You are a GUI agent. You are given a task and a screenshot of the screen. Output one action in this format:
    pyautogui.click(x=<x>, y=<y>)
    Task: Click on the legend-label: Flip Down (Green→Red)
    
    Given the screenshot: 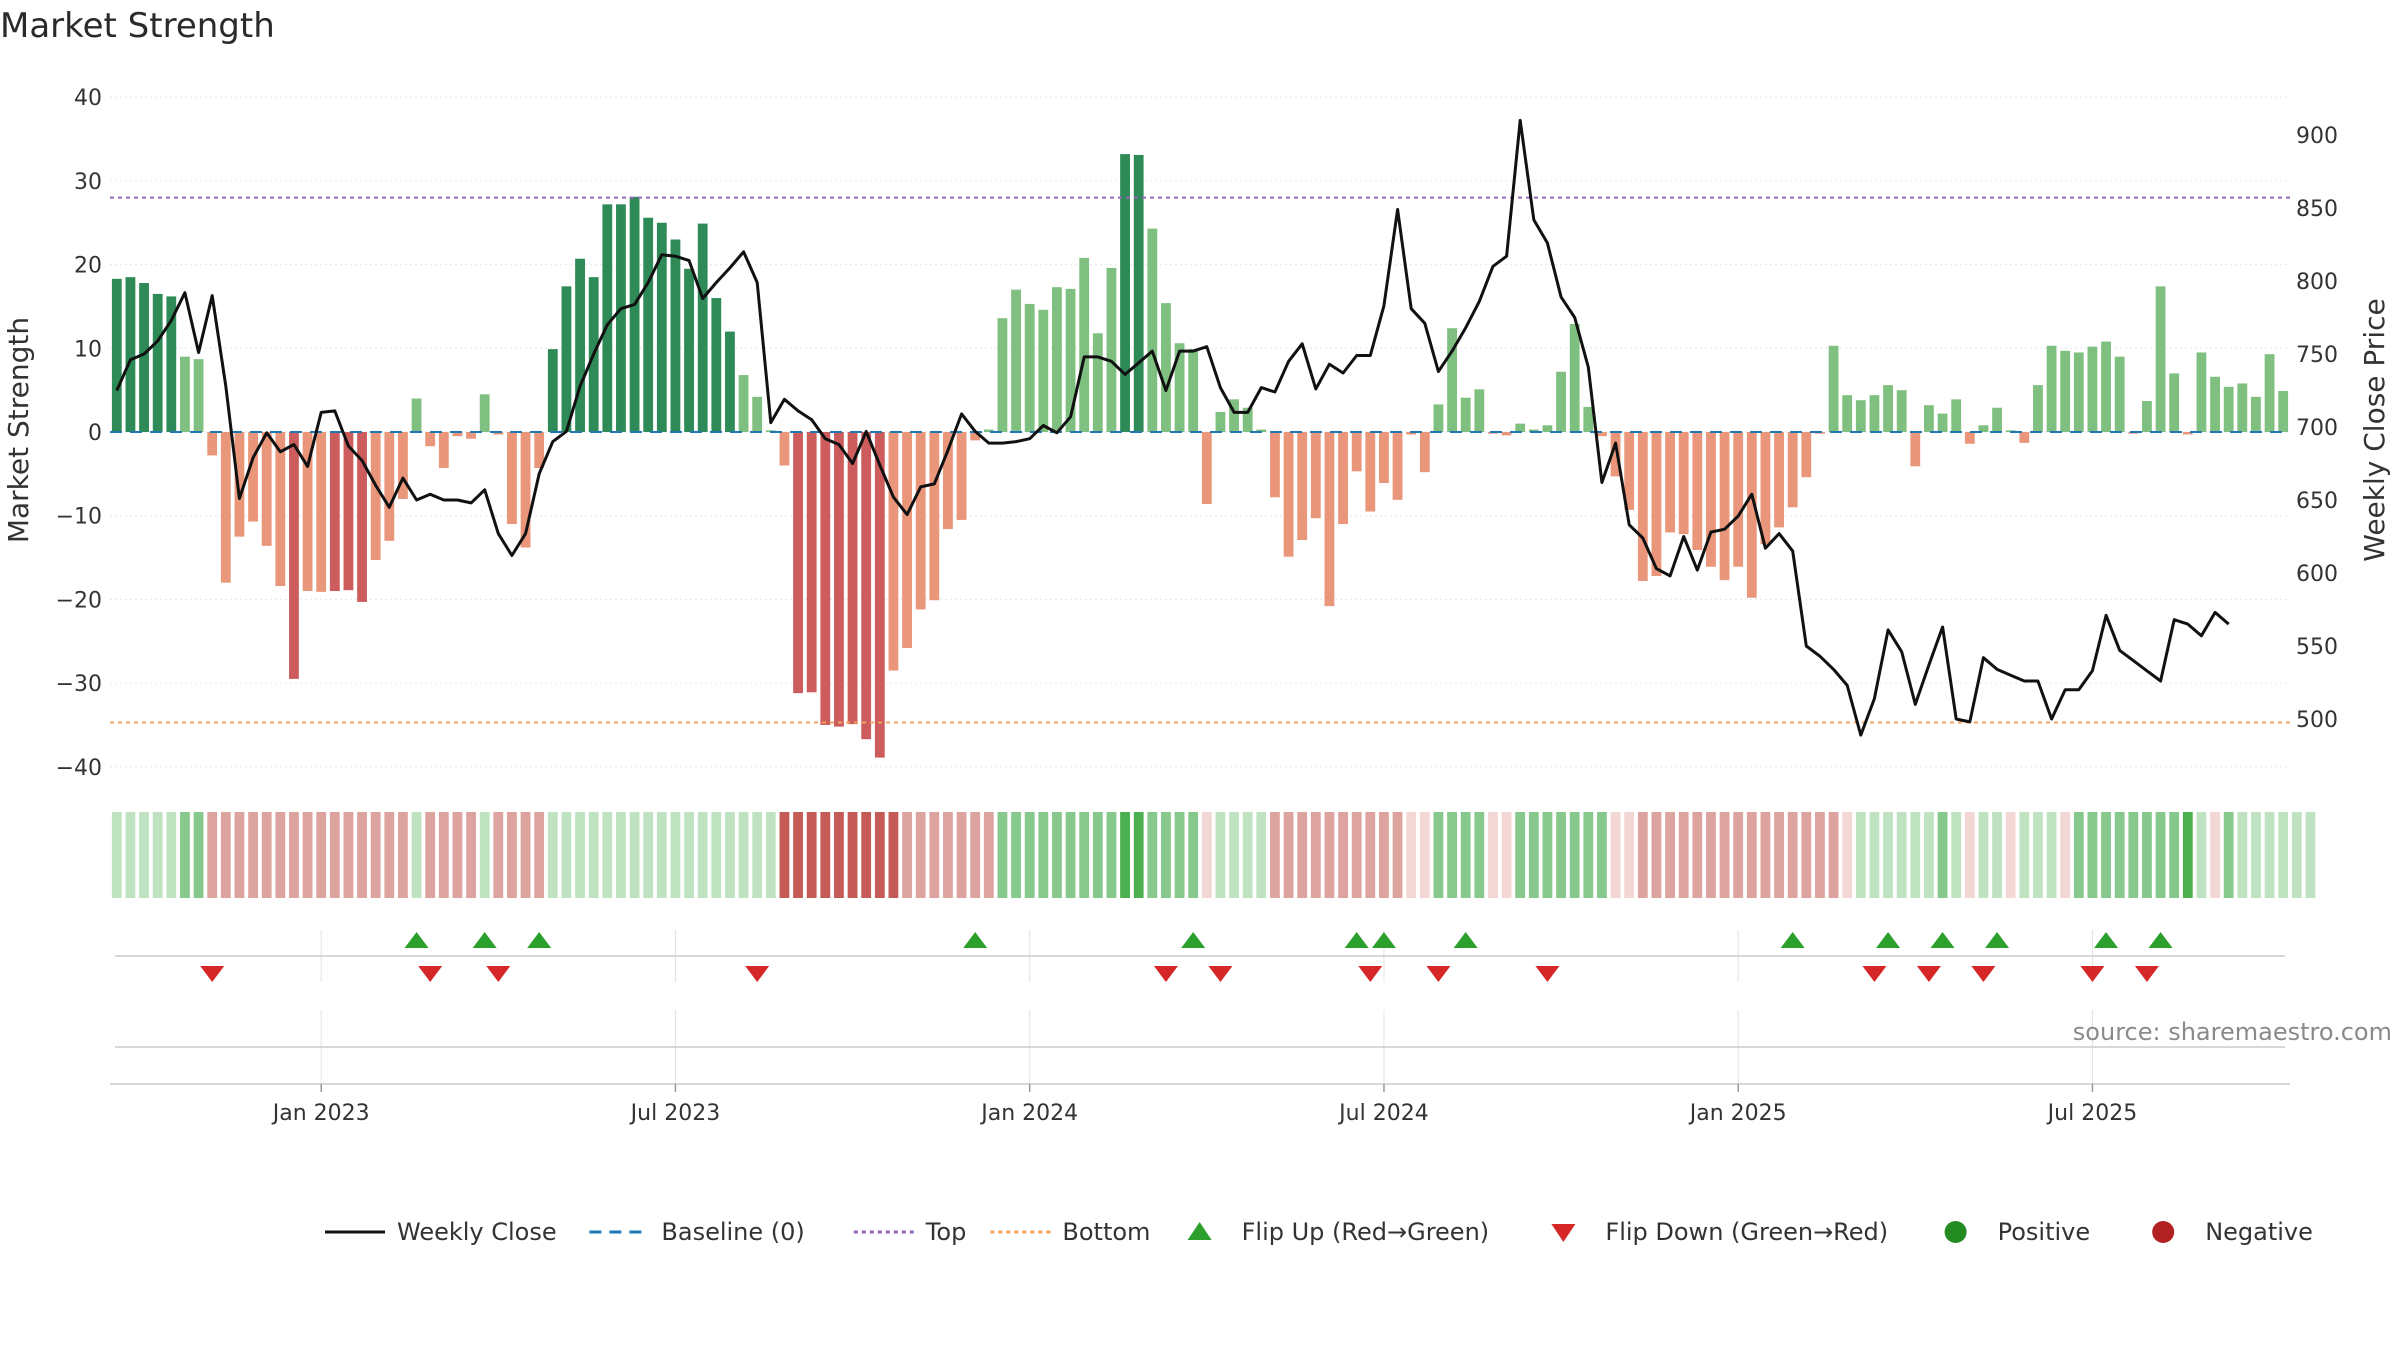 What is the action you would take?
    pyautogui.click(x=1746, y=1232)
    